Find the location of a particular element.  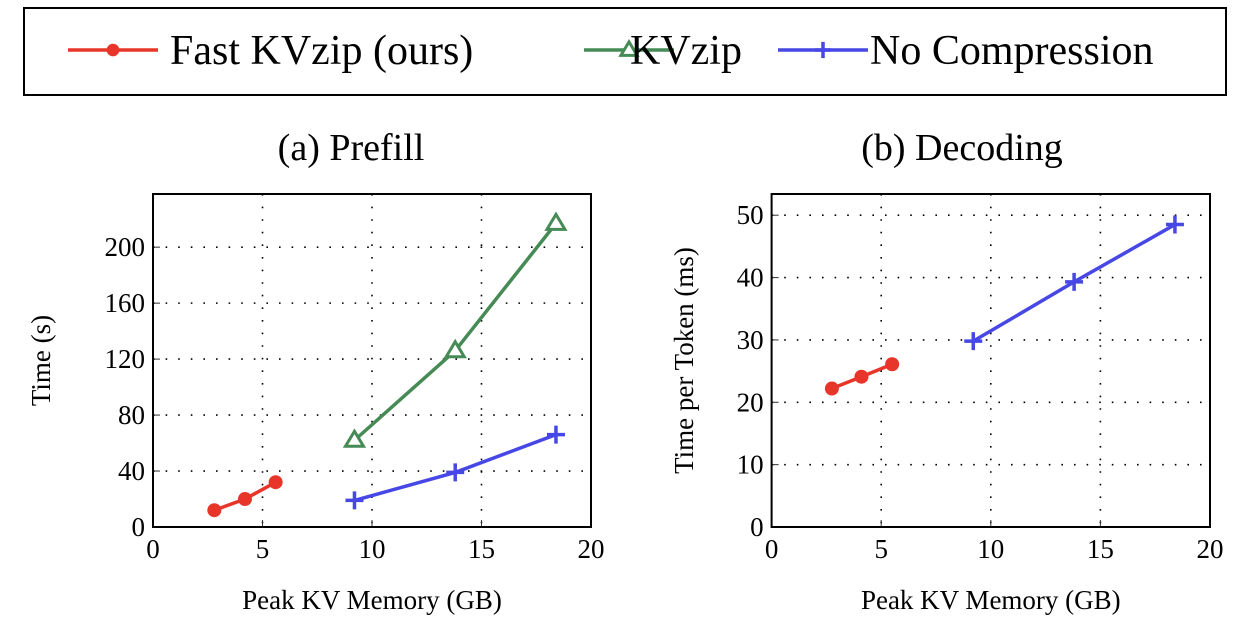

series-line is located at coordinates (455, 332).